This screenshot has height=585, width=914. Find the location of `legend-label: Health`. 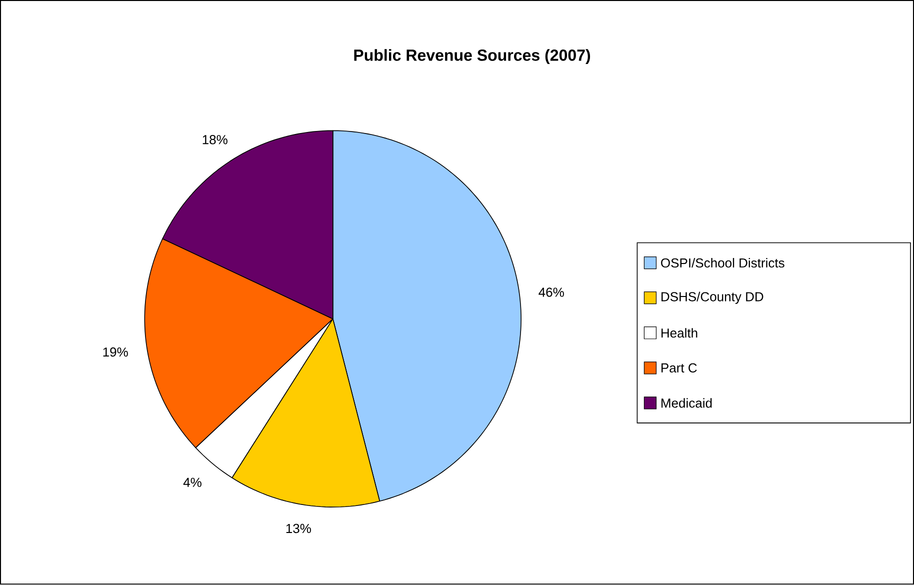

legend-label: Health is located at coordinates (680, 333).